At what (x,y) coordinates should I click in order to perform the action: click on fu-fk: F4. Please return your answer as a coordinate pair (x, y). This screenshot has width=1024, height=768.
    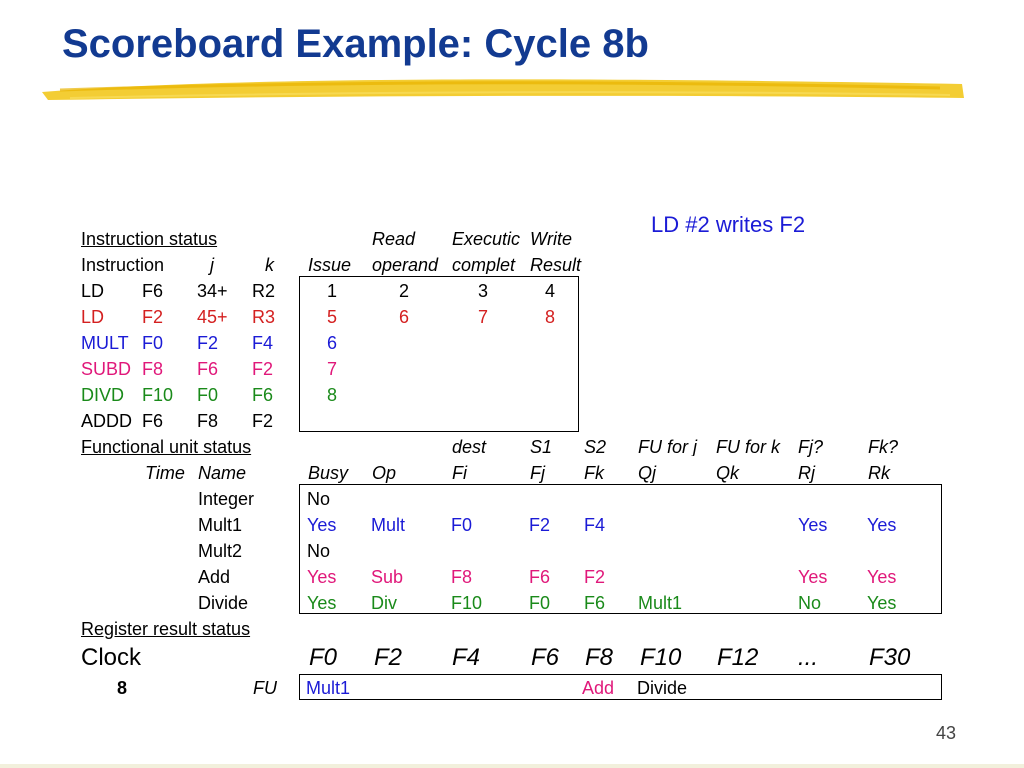
    Looking at the image, I should click on (595, 525).